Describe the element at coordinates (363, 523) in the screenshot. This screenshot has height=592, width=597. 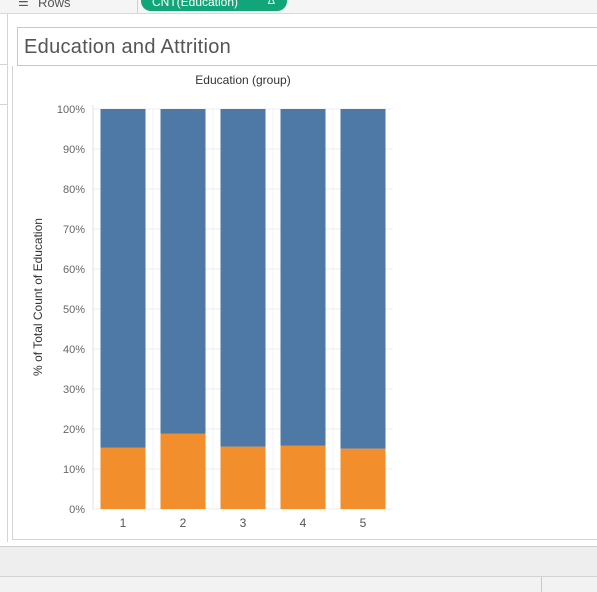
I see `x-tick-label: 5` at that location.